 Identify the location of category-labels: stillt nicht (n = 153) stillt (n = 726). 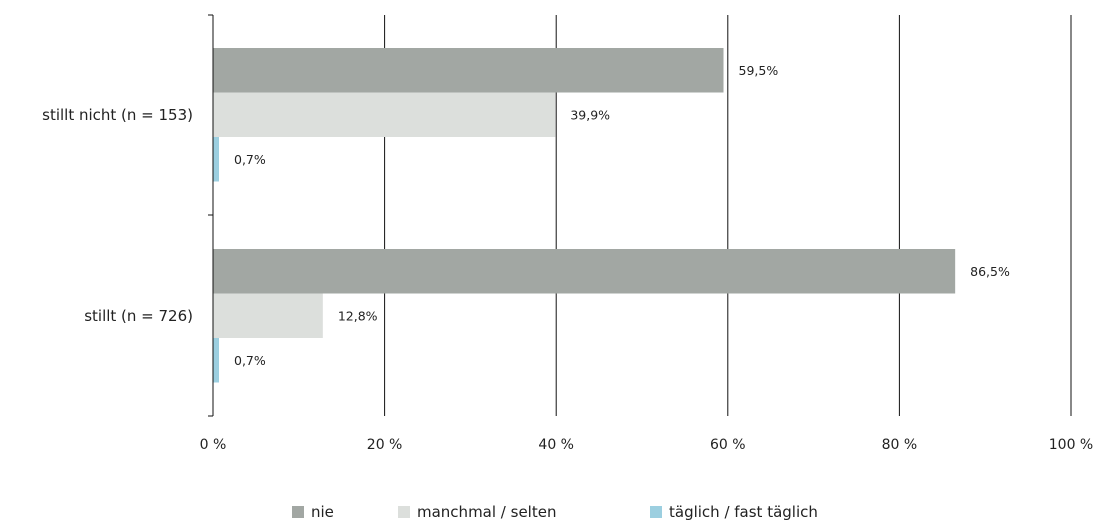
(117, 215).